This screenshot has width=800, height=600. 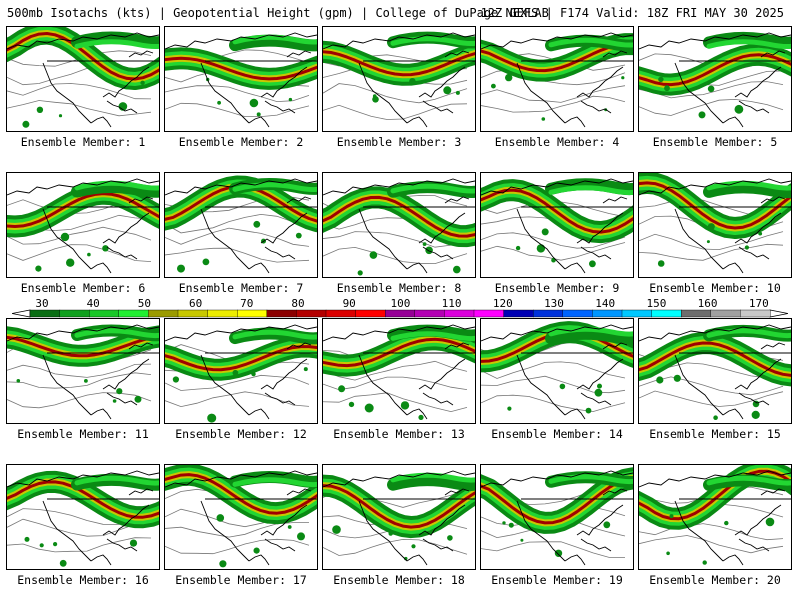 What do you see at coordinates (297, 304) in the screenshot?
I see `colorbar-tick-label: 80` at bounding box center [297, 304].